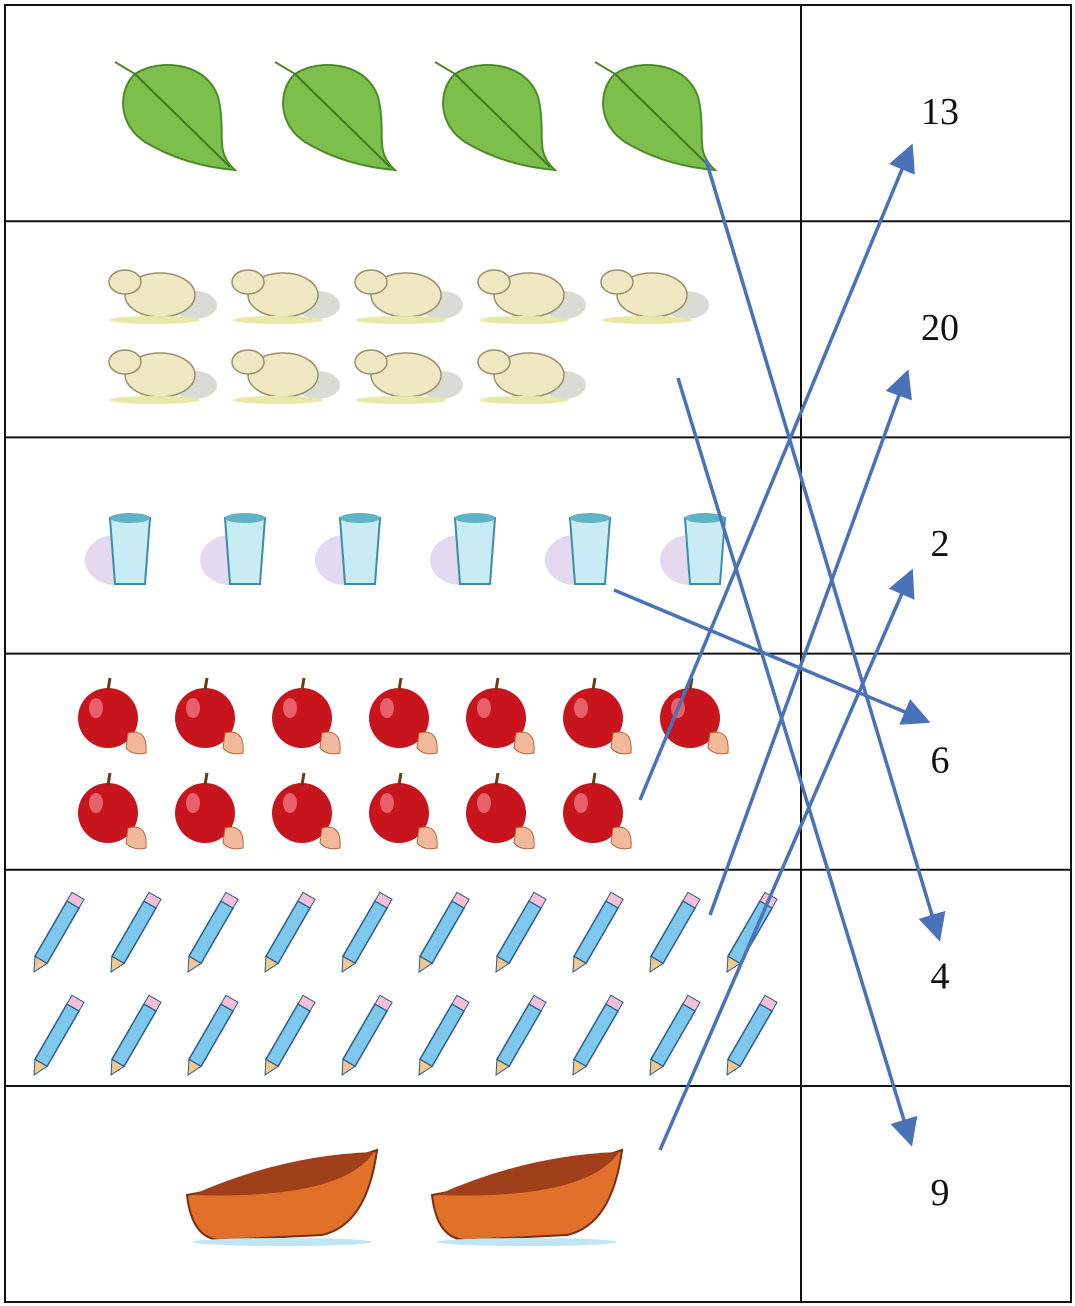 Image resolution: width=1075 pixels, height=1306 pixels. I want to click on boat-inside, so click(283, 1174).